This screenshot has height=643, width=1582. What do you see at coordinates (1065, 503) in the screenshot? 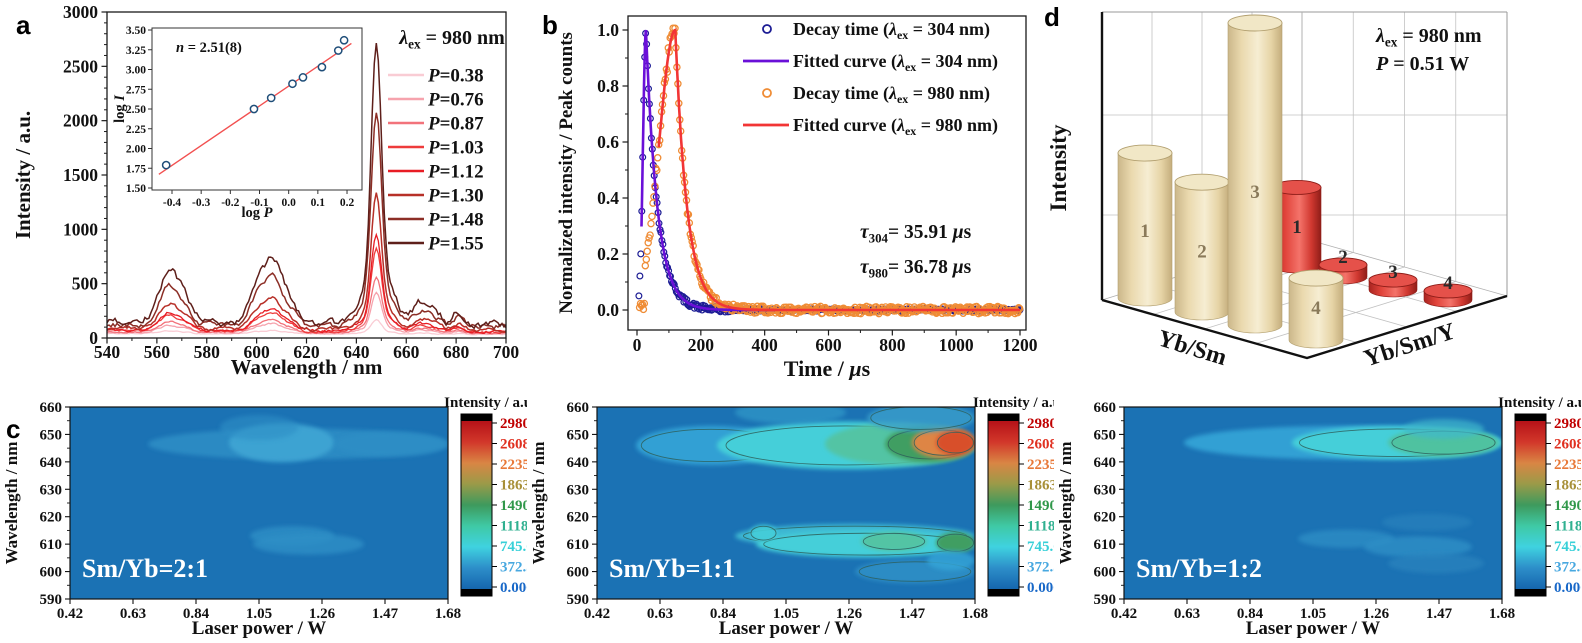
I see `y-axis-label: Wavelength / nm` at bounding box center [1065, 503].